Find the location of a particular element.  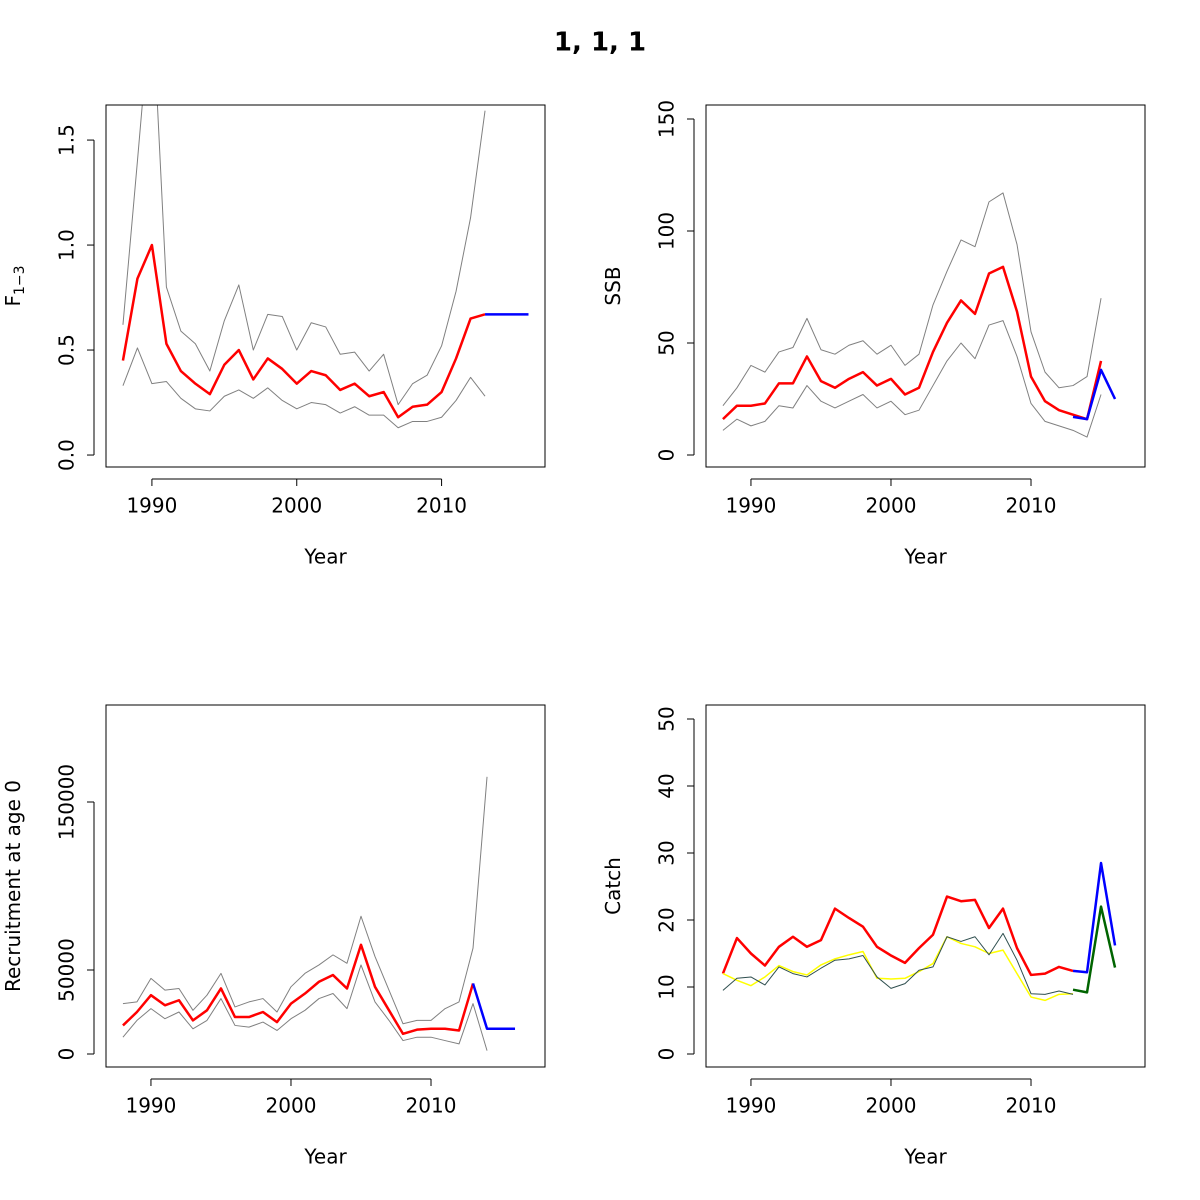

y-tick-label: 100 is located at coordinates (667, 231).